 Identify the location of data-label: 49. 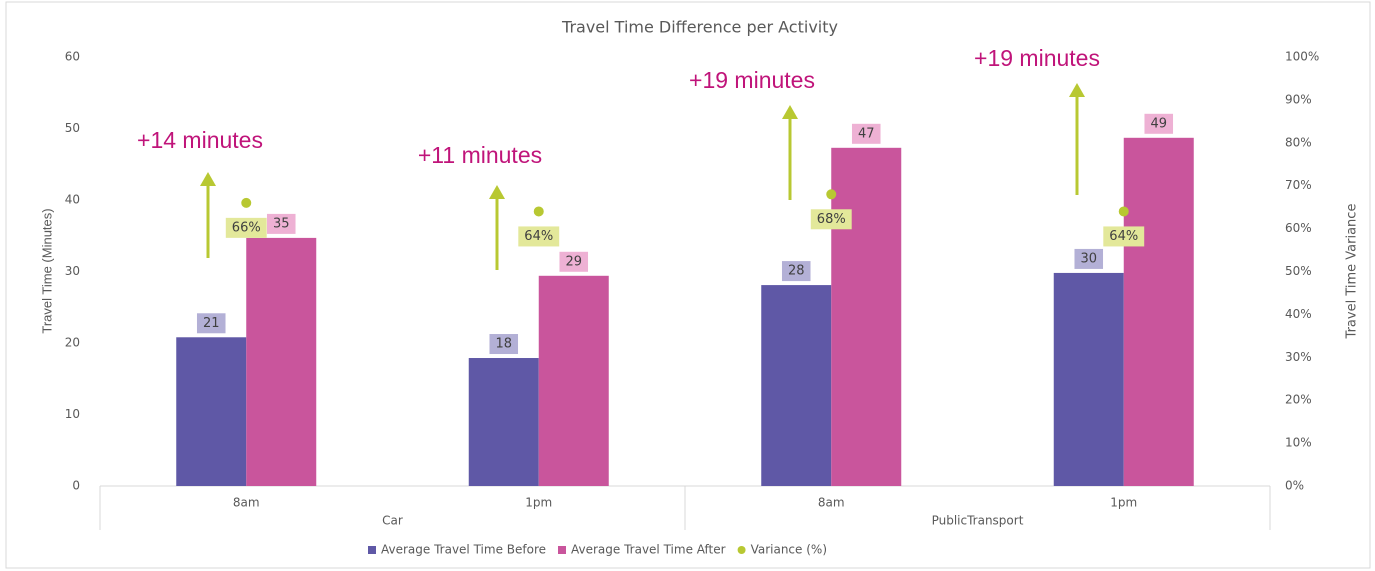
(1158, 123).